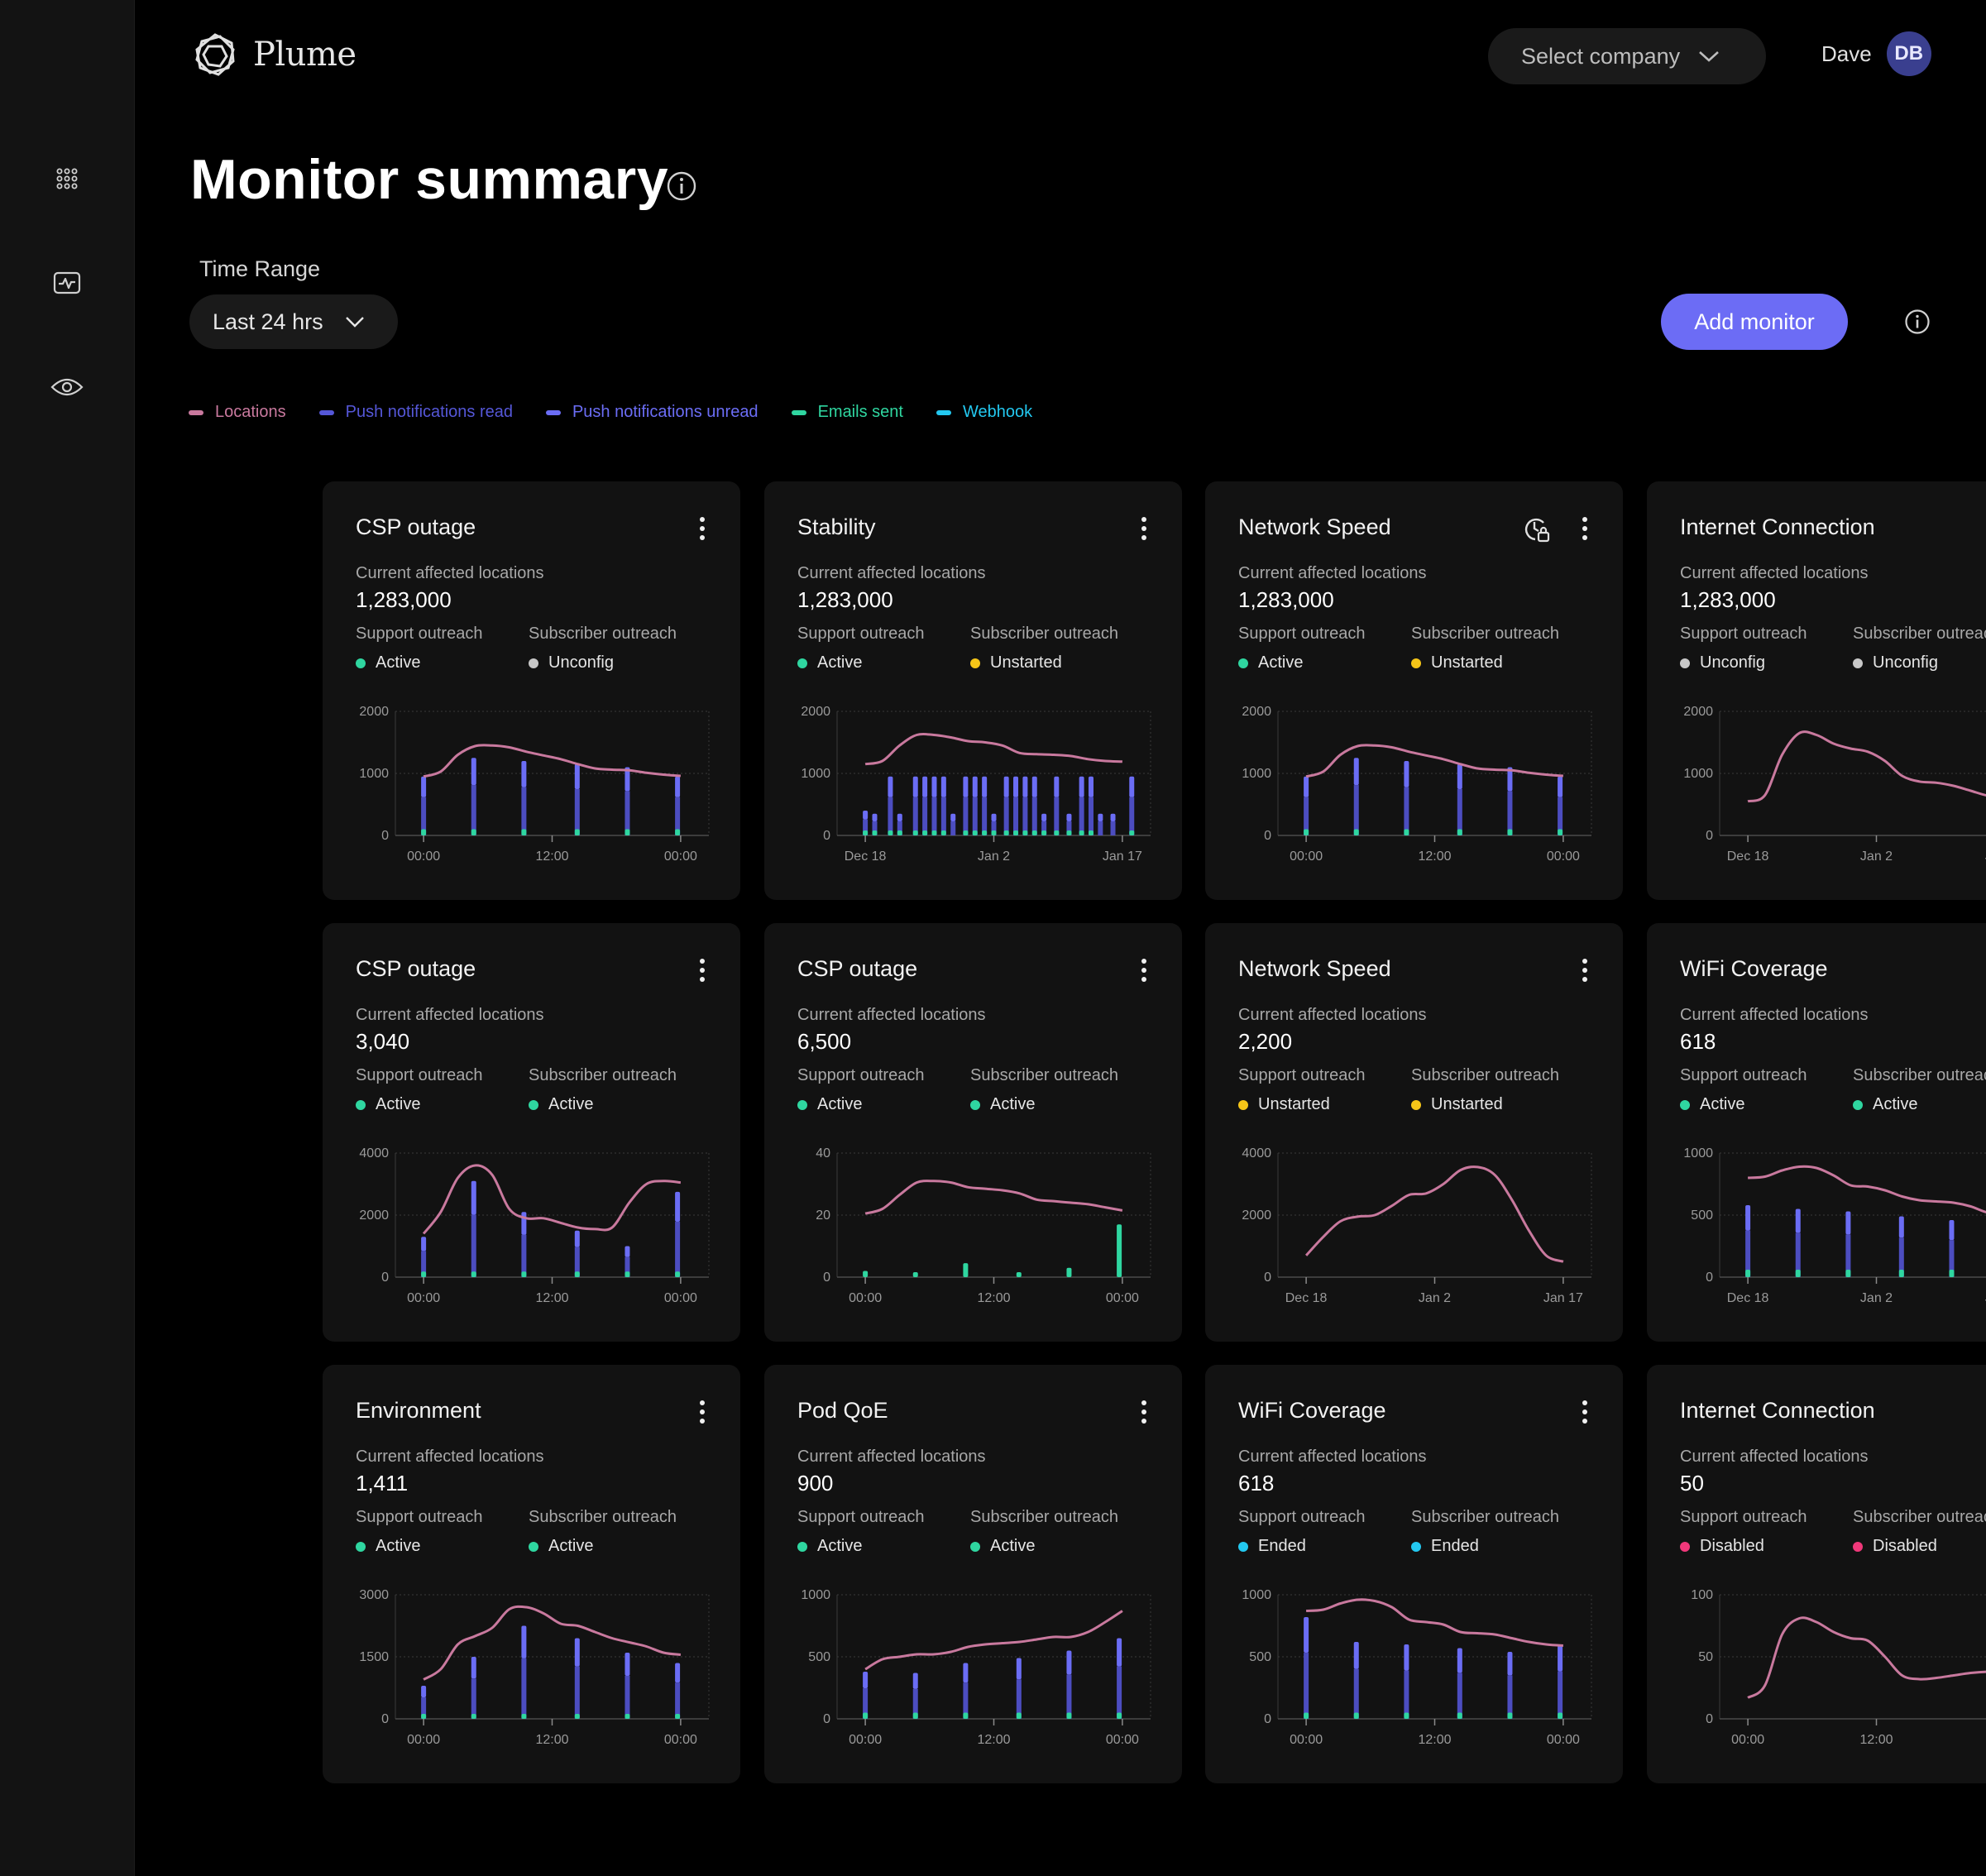 This screenshot has height=1876, width=1986. Describe the element at coordinates (652, 412) in the screenshot. I see `legend-item: Push notifications unread` at that location.